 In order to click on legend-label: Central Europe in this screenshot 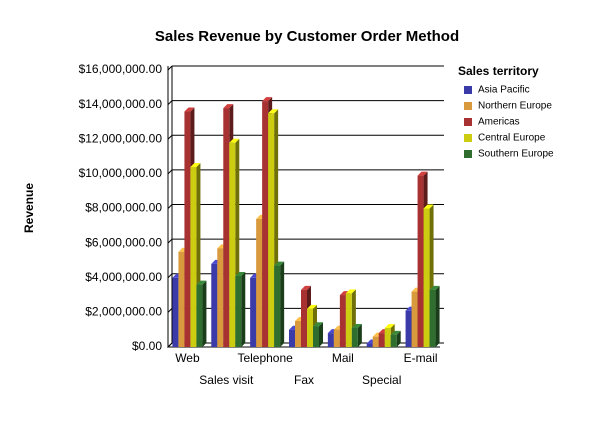, I will do `click(512, 138)`.